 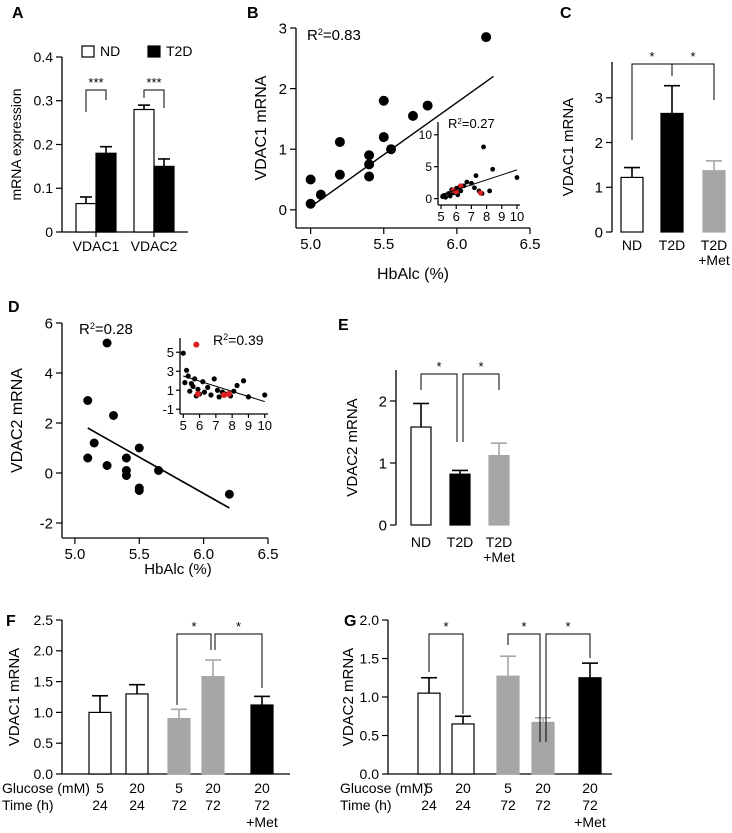 What do you see at coordinates (44, 743) in the screenshot?
I see `f-y-tick-label: 0.5` at bounding box center [44, 743].